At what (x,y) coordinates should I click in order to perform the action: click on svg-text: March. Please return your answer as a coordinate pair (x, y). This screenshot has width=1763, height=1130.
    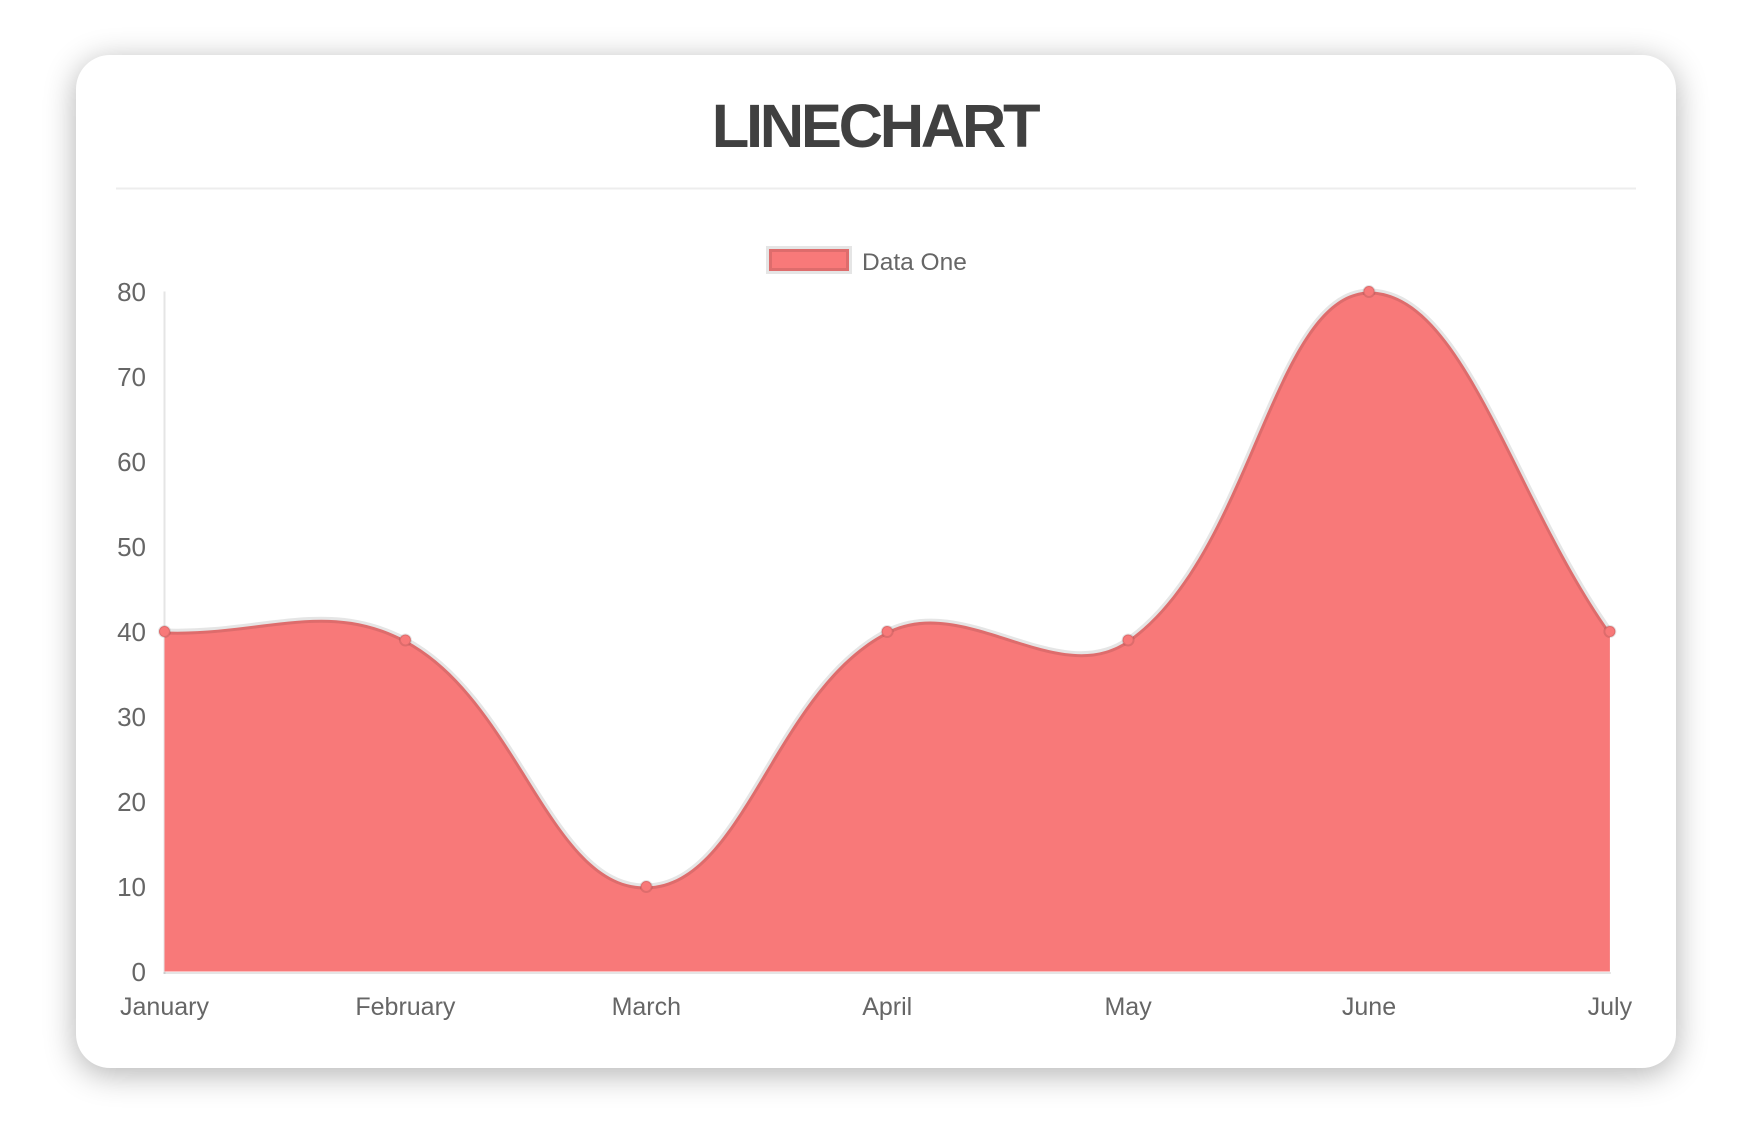
    Looking at the image, I should click on (646, 1007).